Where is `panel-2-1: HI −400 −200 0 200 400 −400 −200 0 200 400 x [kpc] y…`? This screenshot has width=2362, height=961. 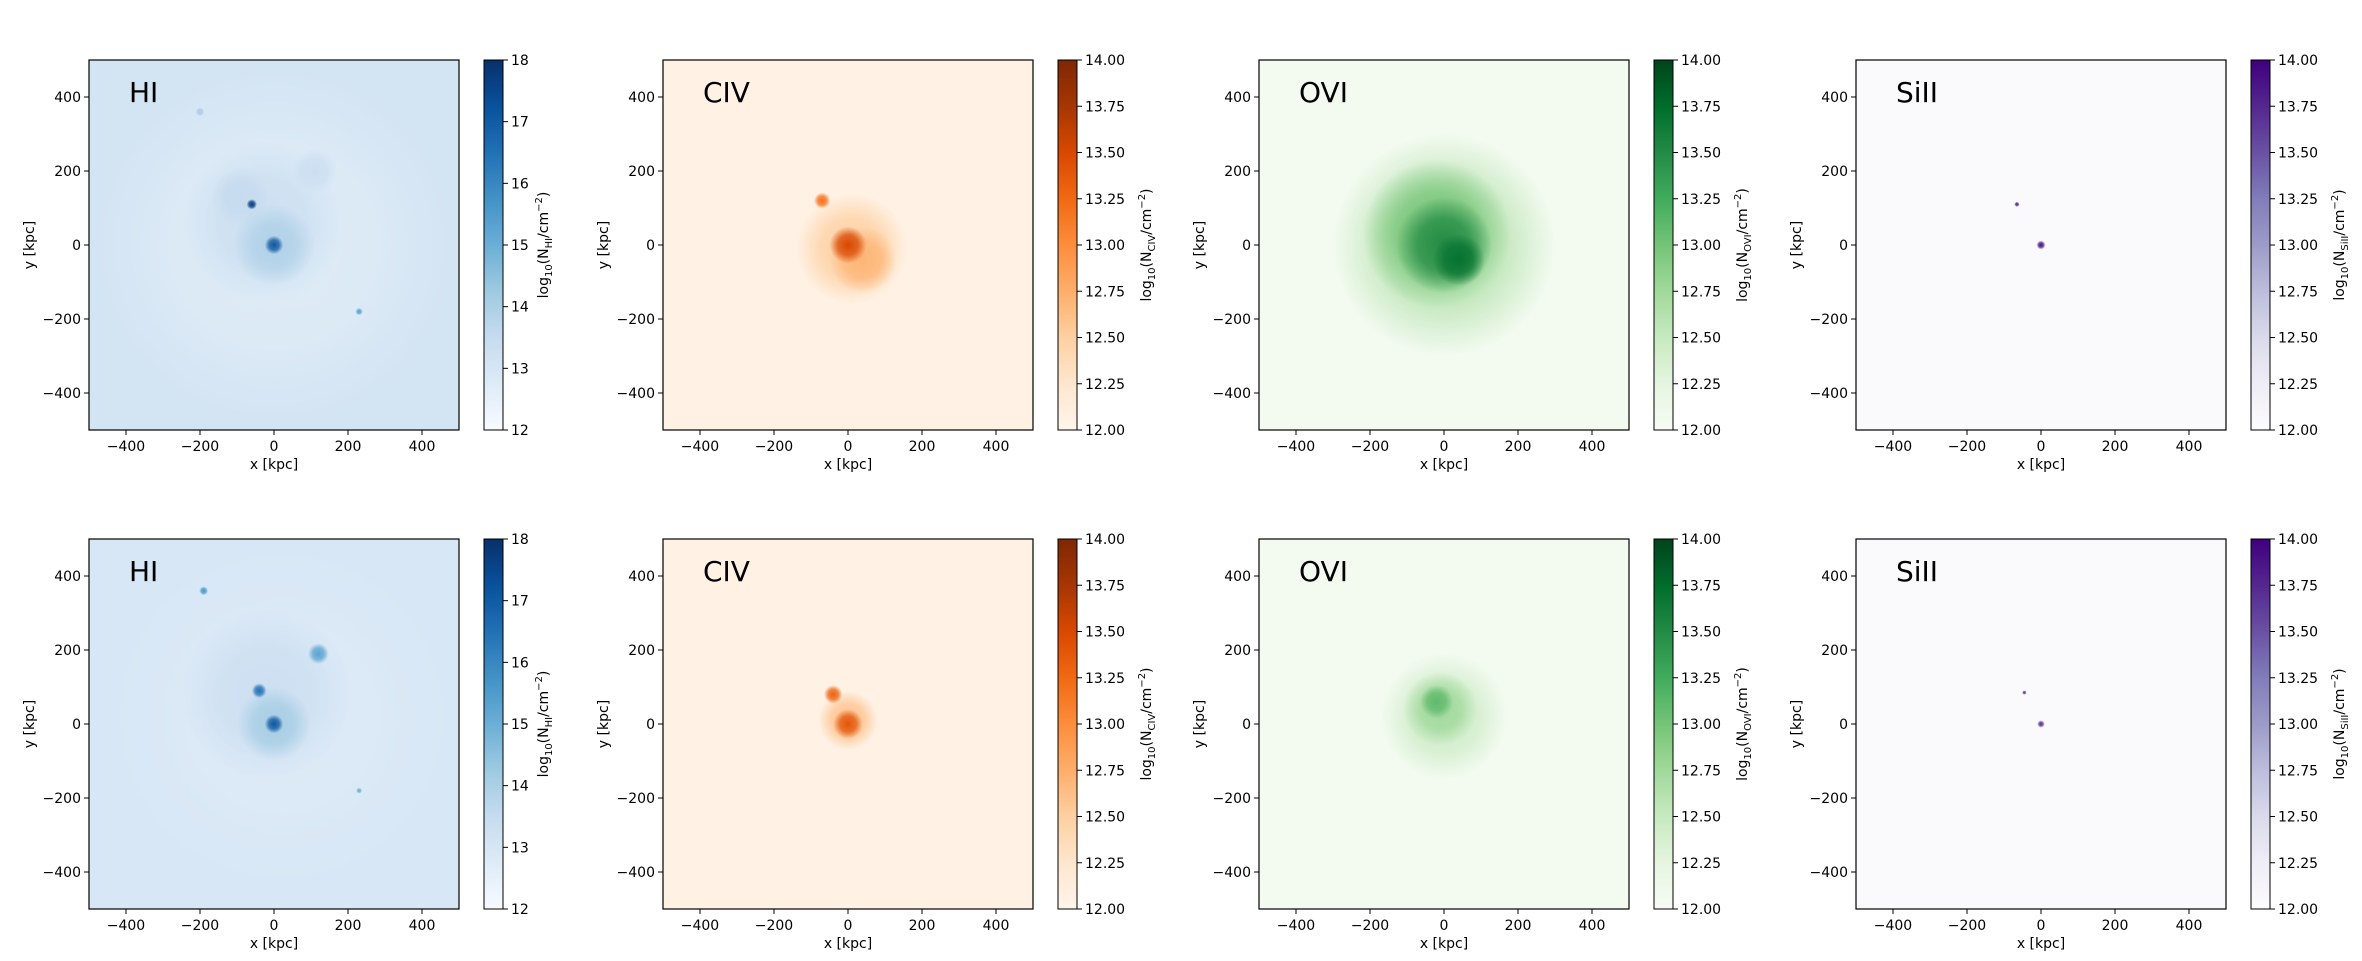
panel-2-1: HI −400 −200 0 200 400 −400 −200 0 200 400 x [kpc] y… is located at coordinates (288, 742).